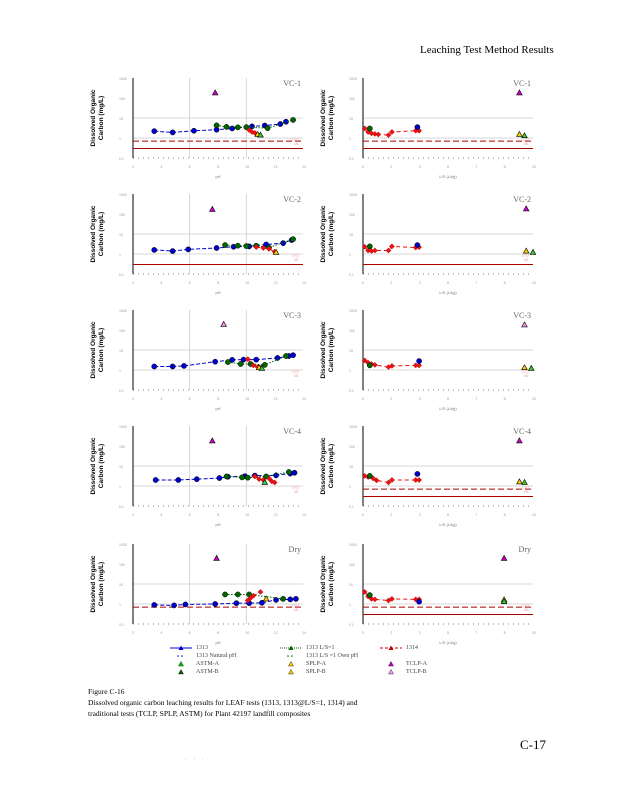 The image size is (618, 800). Describe the element at coordinates (522, 431) in the screenshot. I see `panel-title: VC-4` at that location.